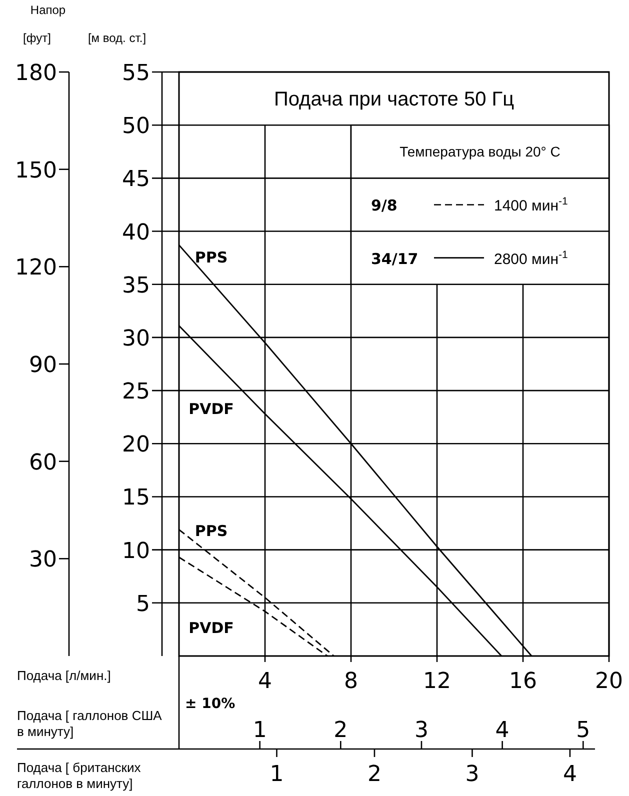  What do you see at coordinates (117, 38) in the screenshot?
I see `y-axis-title: [м вод. ст.]` at bounding box center [117, 38].